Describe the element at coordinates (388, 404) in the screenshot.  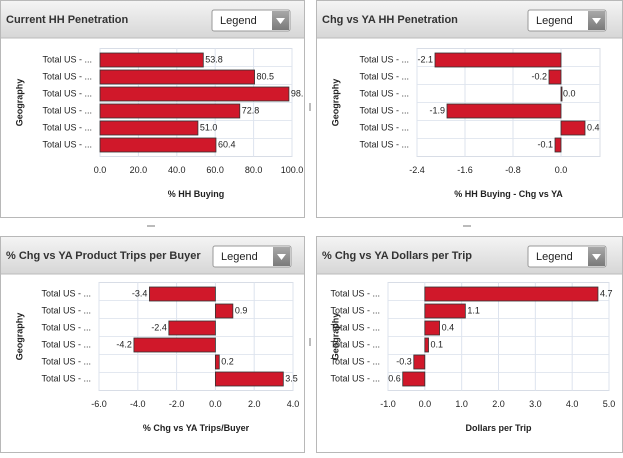
I see `x-tick-label: -1.0` at that location.